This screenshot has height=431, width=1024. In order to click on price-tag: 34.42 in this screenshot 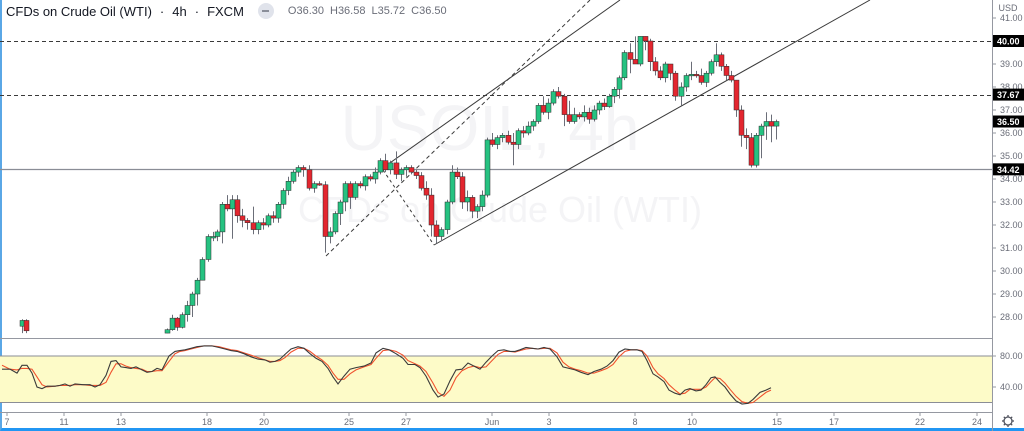, I will do `click(1008, 169)`.